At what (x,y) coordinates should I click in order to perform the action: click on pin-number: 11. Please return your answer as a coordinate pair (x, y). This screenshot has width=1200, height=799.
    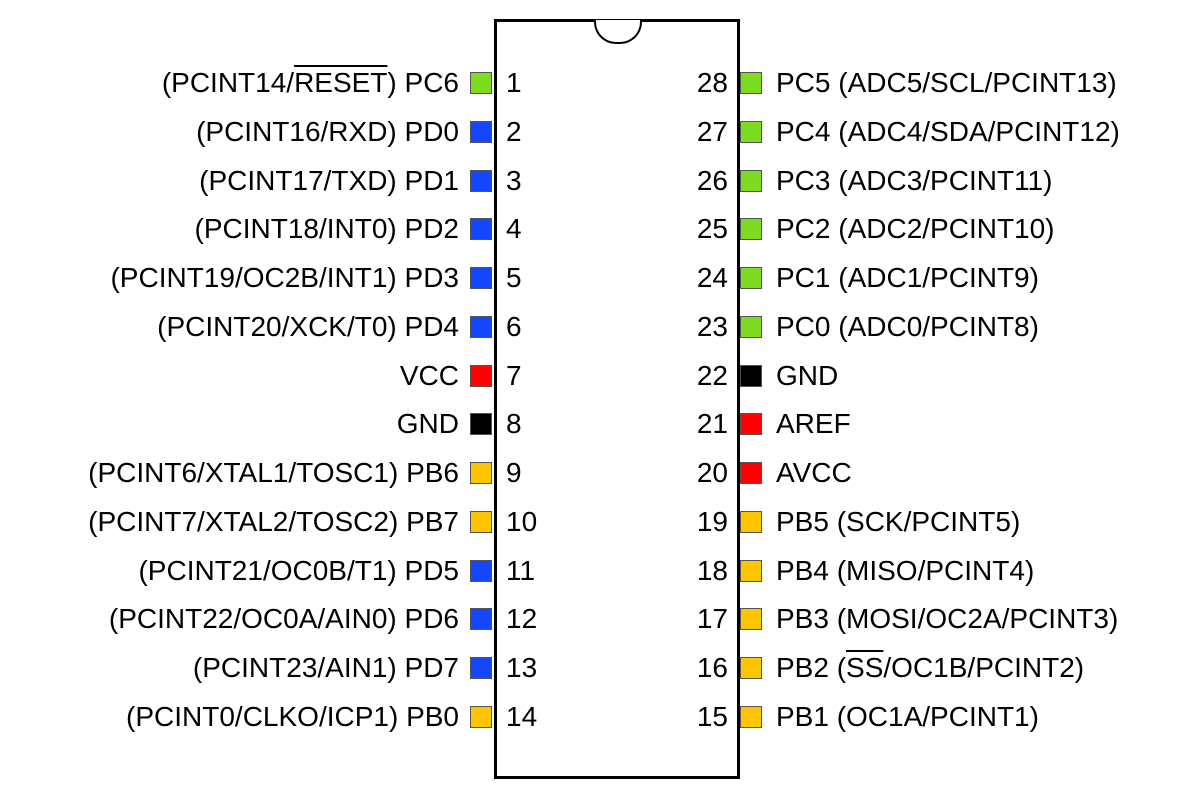
    Looking at the image, I should click on (521, 570).